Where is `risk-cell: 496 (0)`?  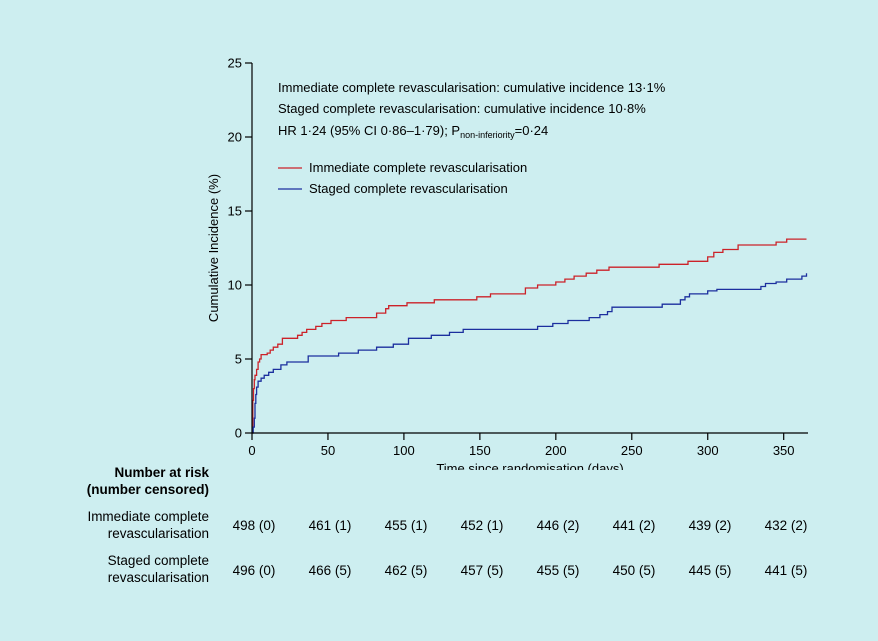
risk-cell: 496 (0) is located at coordinates (254, 570).